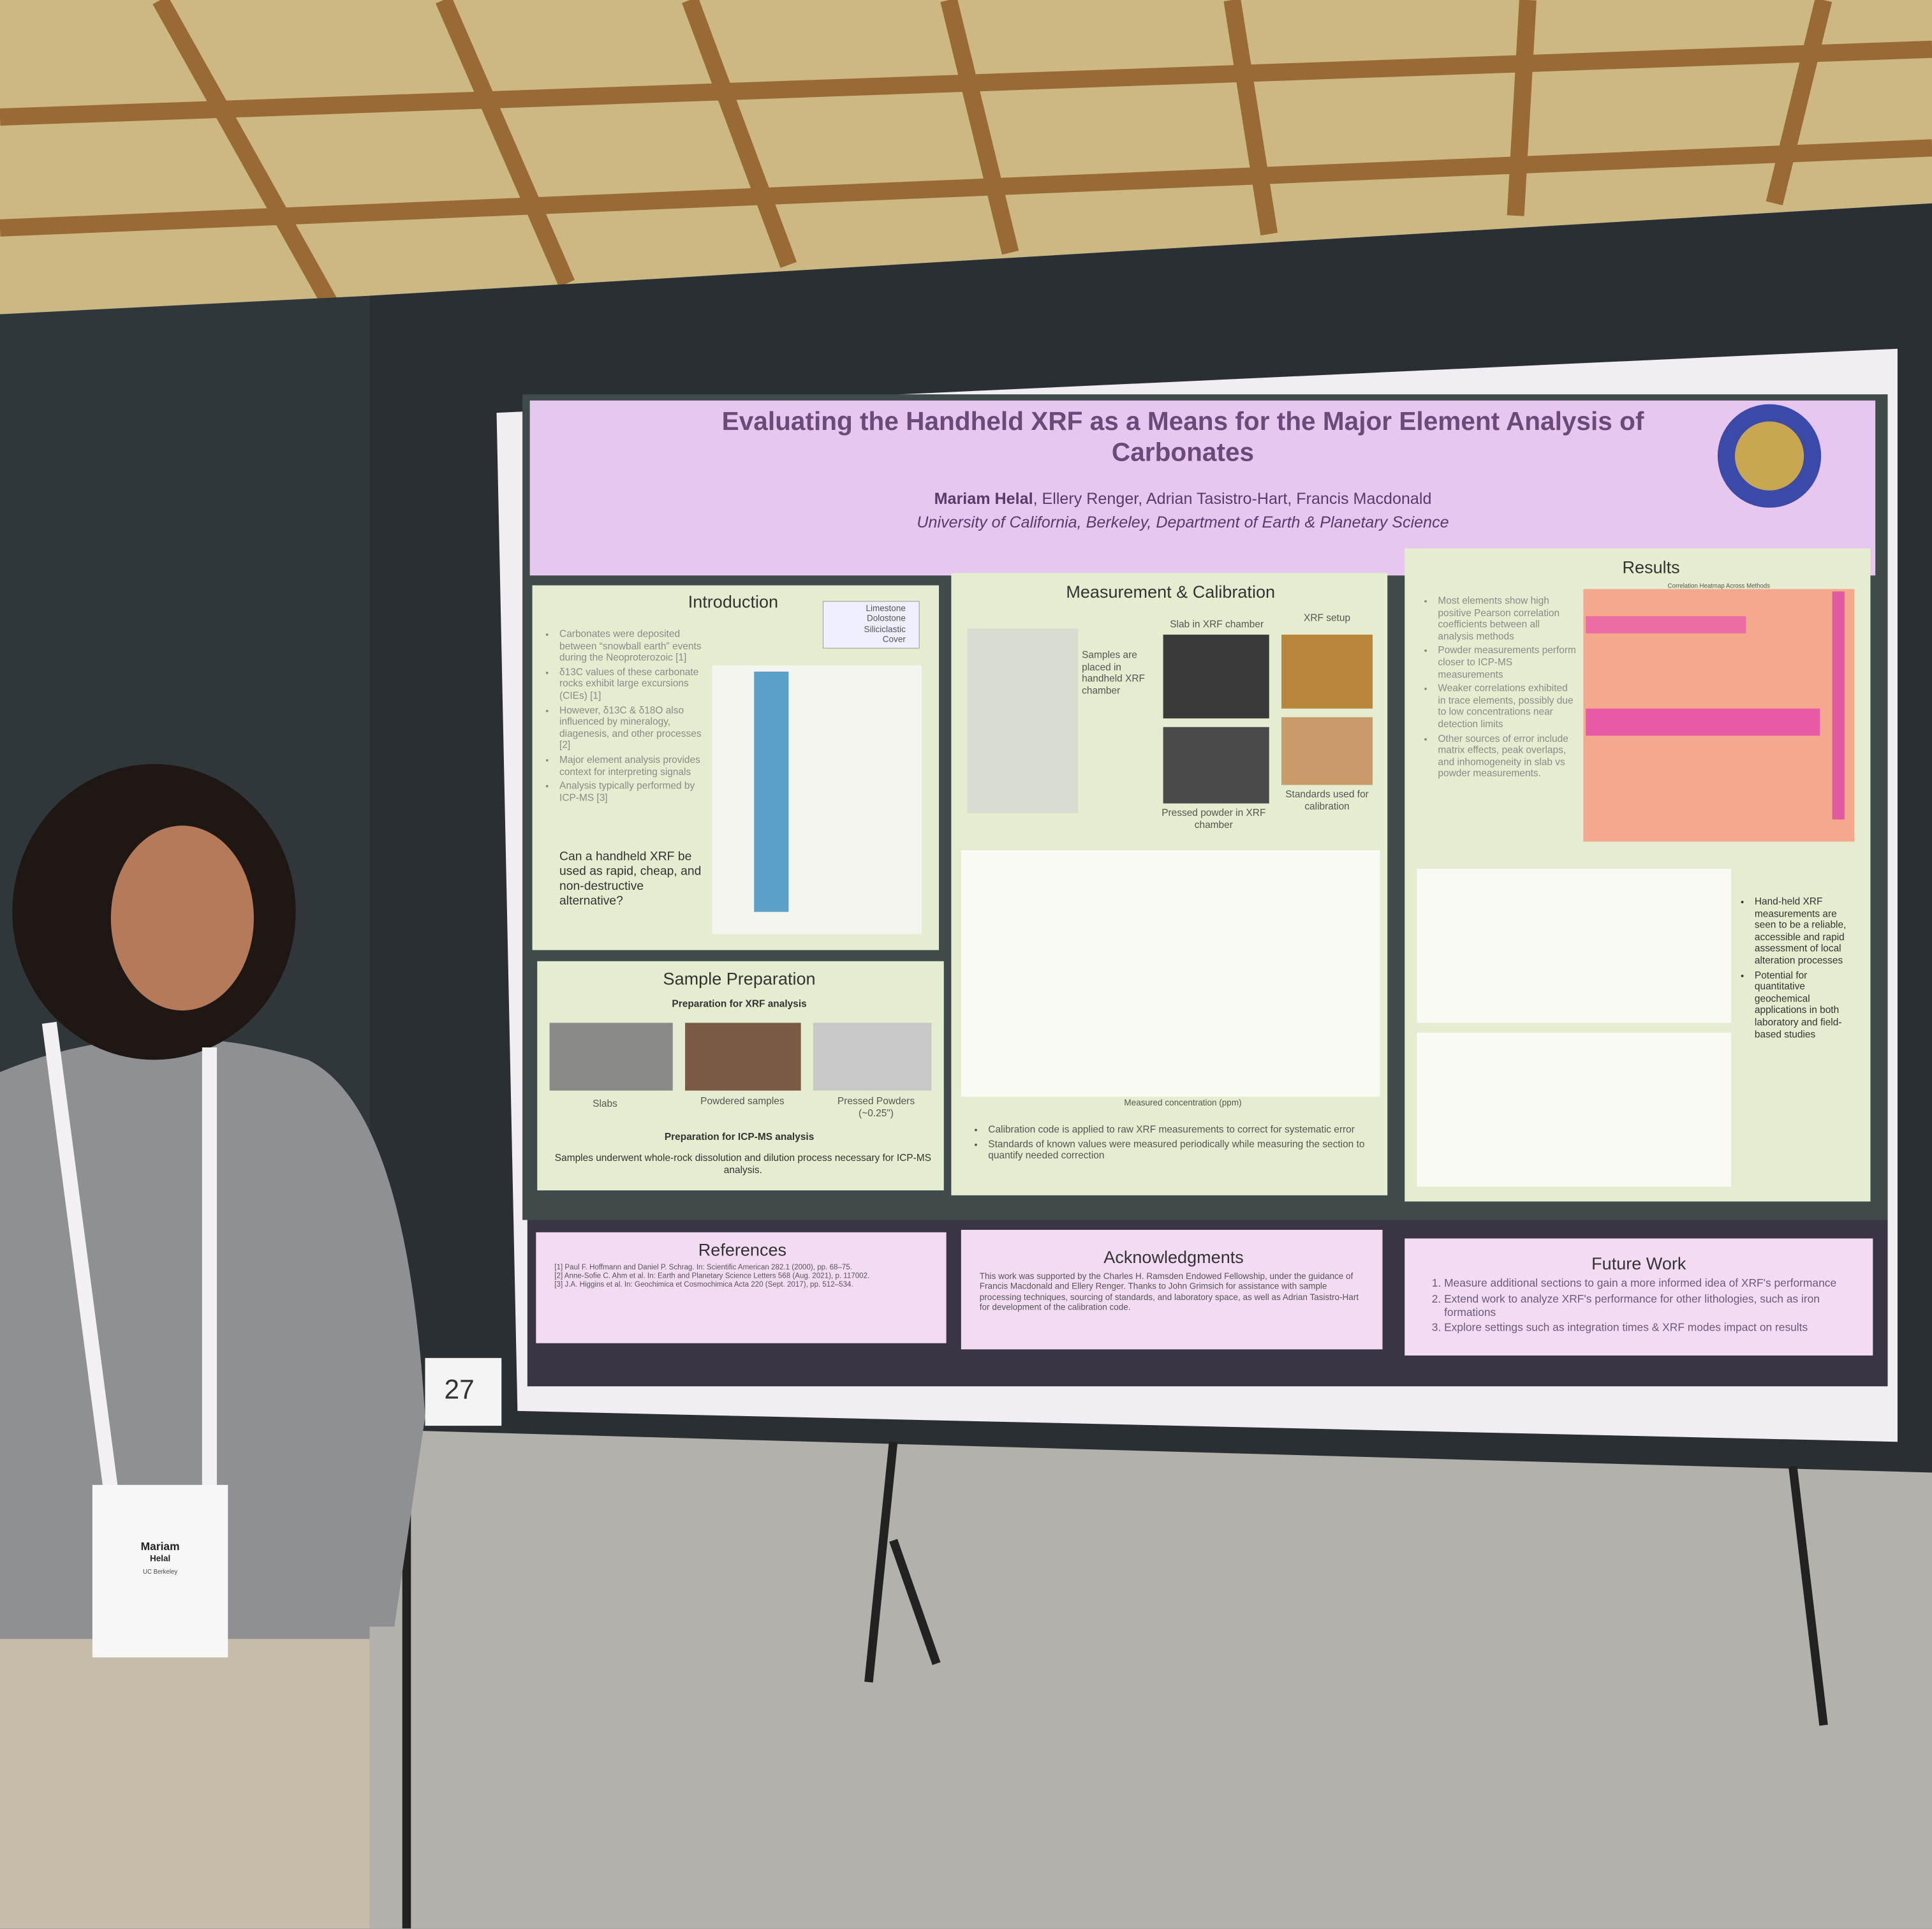 Image resolution: width=1932 pixels, height=1929 pixels. Describe the element at coordinates (817, 800) in the screenshot. I see `section-figure` at that location.